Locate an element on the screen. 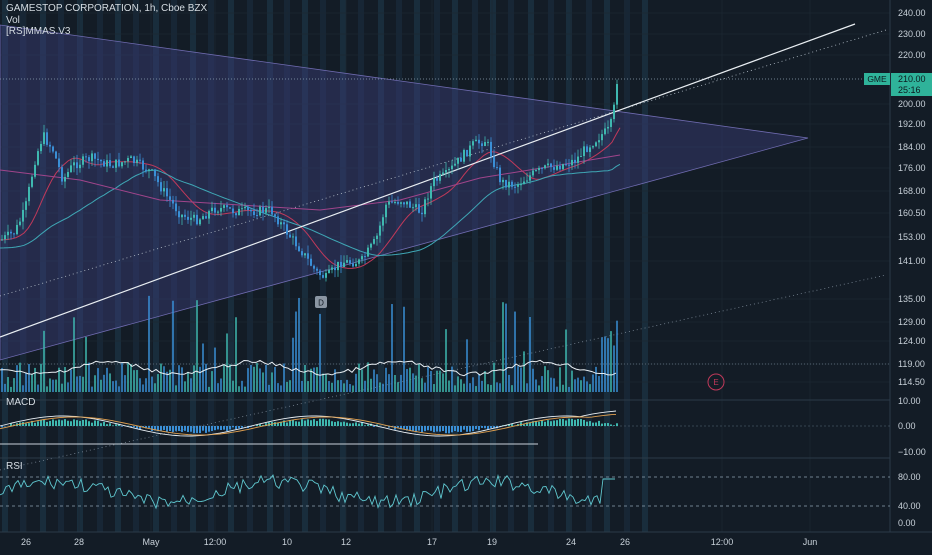 The height and width of the screenshot is (555, 932). price-tick: 184.00 is located at coordinates (912, 147).